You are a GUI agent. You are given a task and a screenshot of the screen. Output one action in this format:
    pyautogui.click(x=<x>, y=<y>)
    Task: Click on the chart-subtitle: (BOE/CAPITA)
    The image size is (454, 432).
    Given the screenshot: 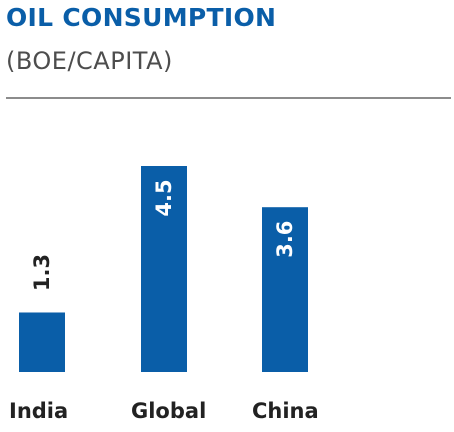 What is the action you would take?
    pyautogui.click(x=89, y=61)
    